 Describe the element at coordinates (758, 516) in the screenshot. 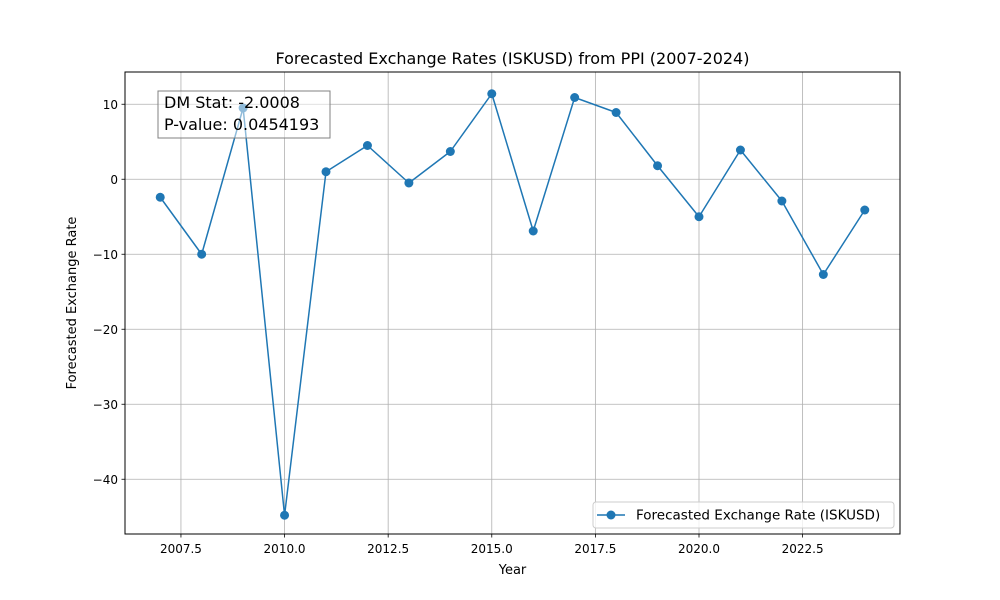

I see `legend-label: Forecasted Exchange Rate (ISKUSD)` at that location.